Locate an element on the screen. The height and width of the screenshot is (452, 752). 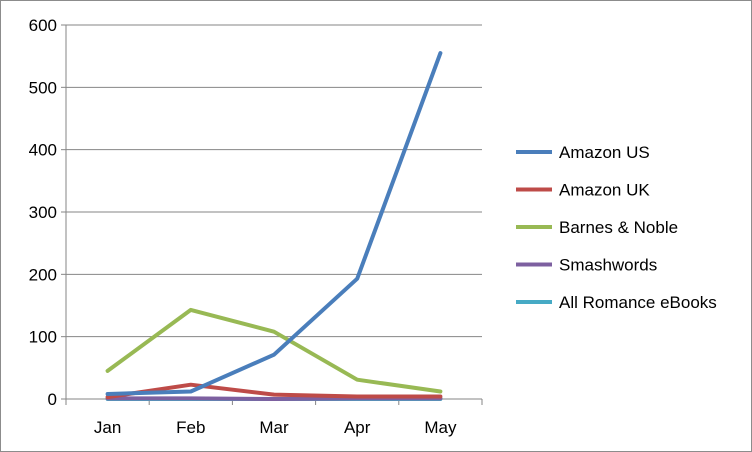
y-tick-label: 200 is located at coordinates (43, 274).